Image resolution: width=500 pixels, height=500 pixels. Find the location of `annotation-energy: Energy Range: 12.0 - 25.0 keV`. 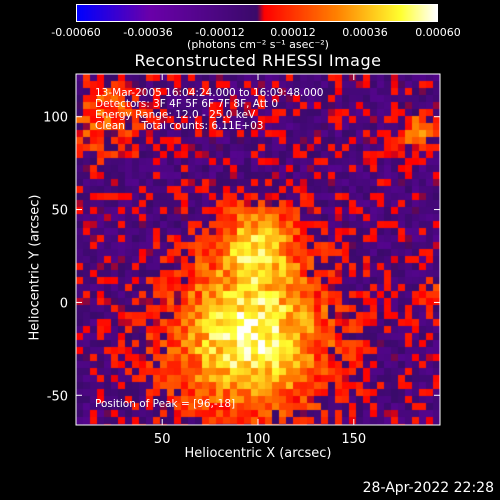

annotation-energy: Energy Range: 12.0 - 25.0 keV is located at coordinates (175, 115).